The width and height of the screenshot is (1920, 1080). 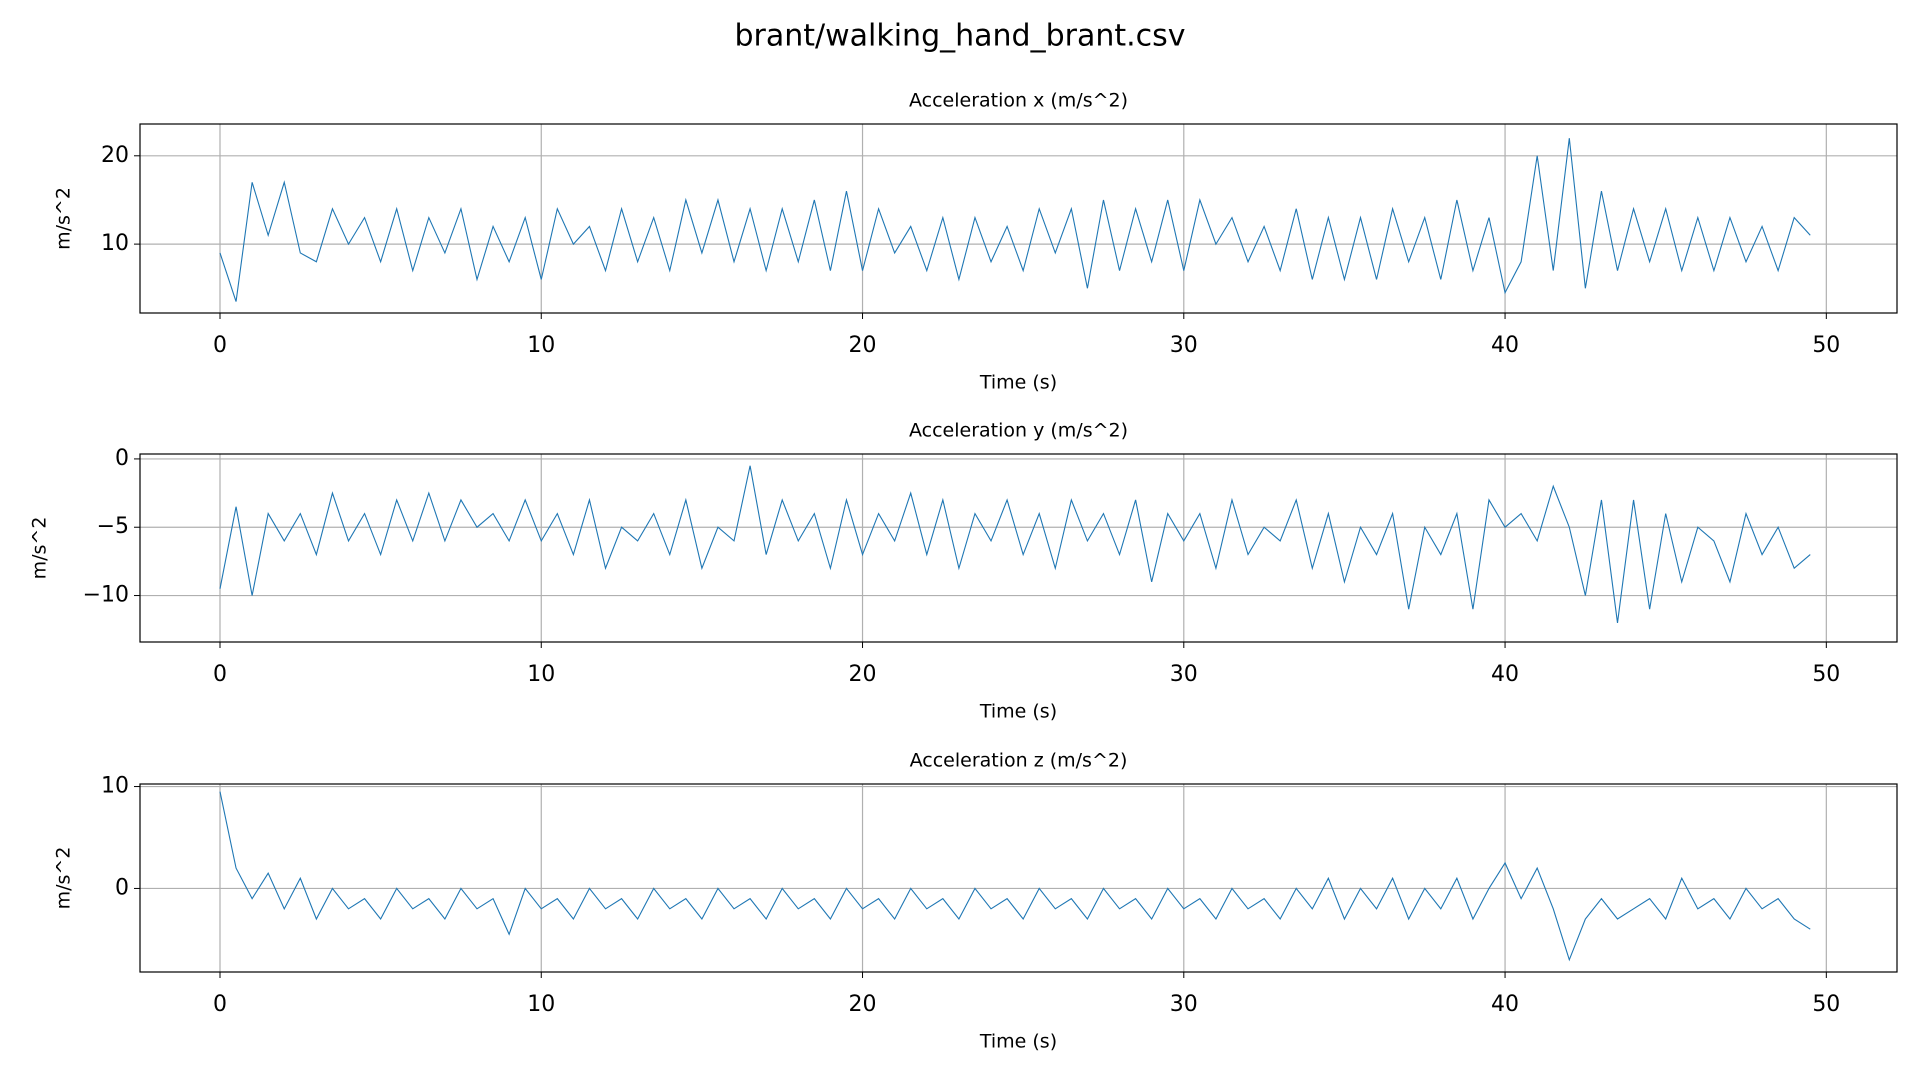 I want to click on y-tick-label: −5, so click(x=113, y=526).